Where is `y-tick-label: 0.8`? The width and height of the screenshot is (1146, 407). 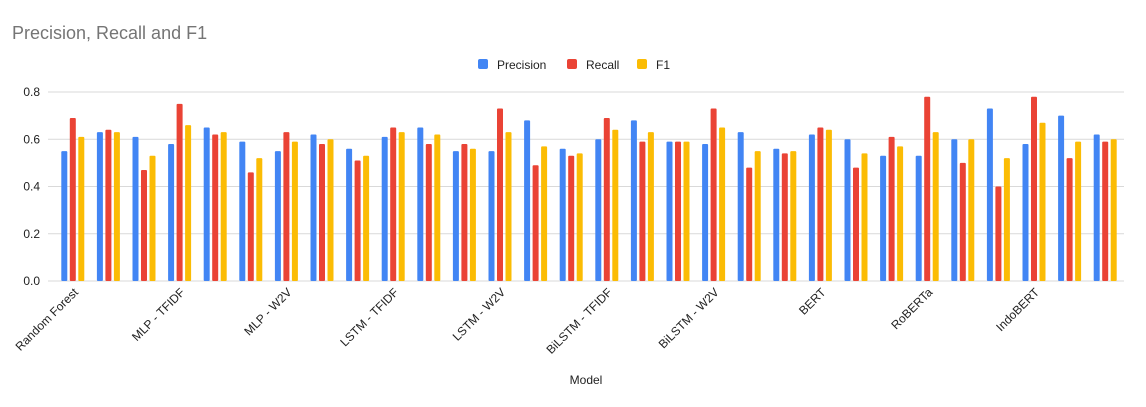
y-tick-label: 0.8 is located at coordinates (31, 92).